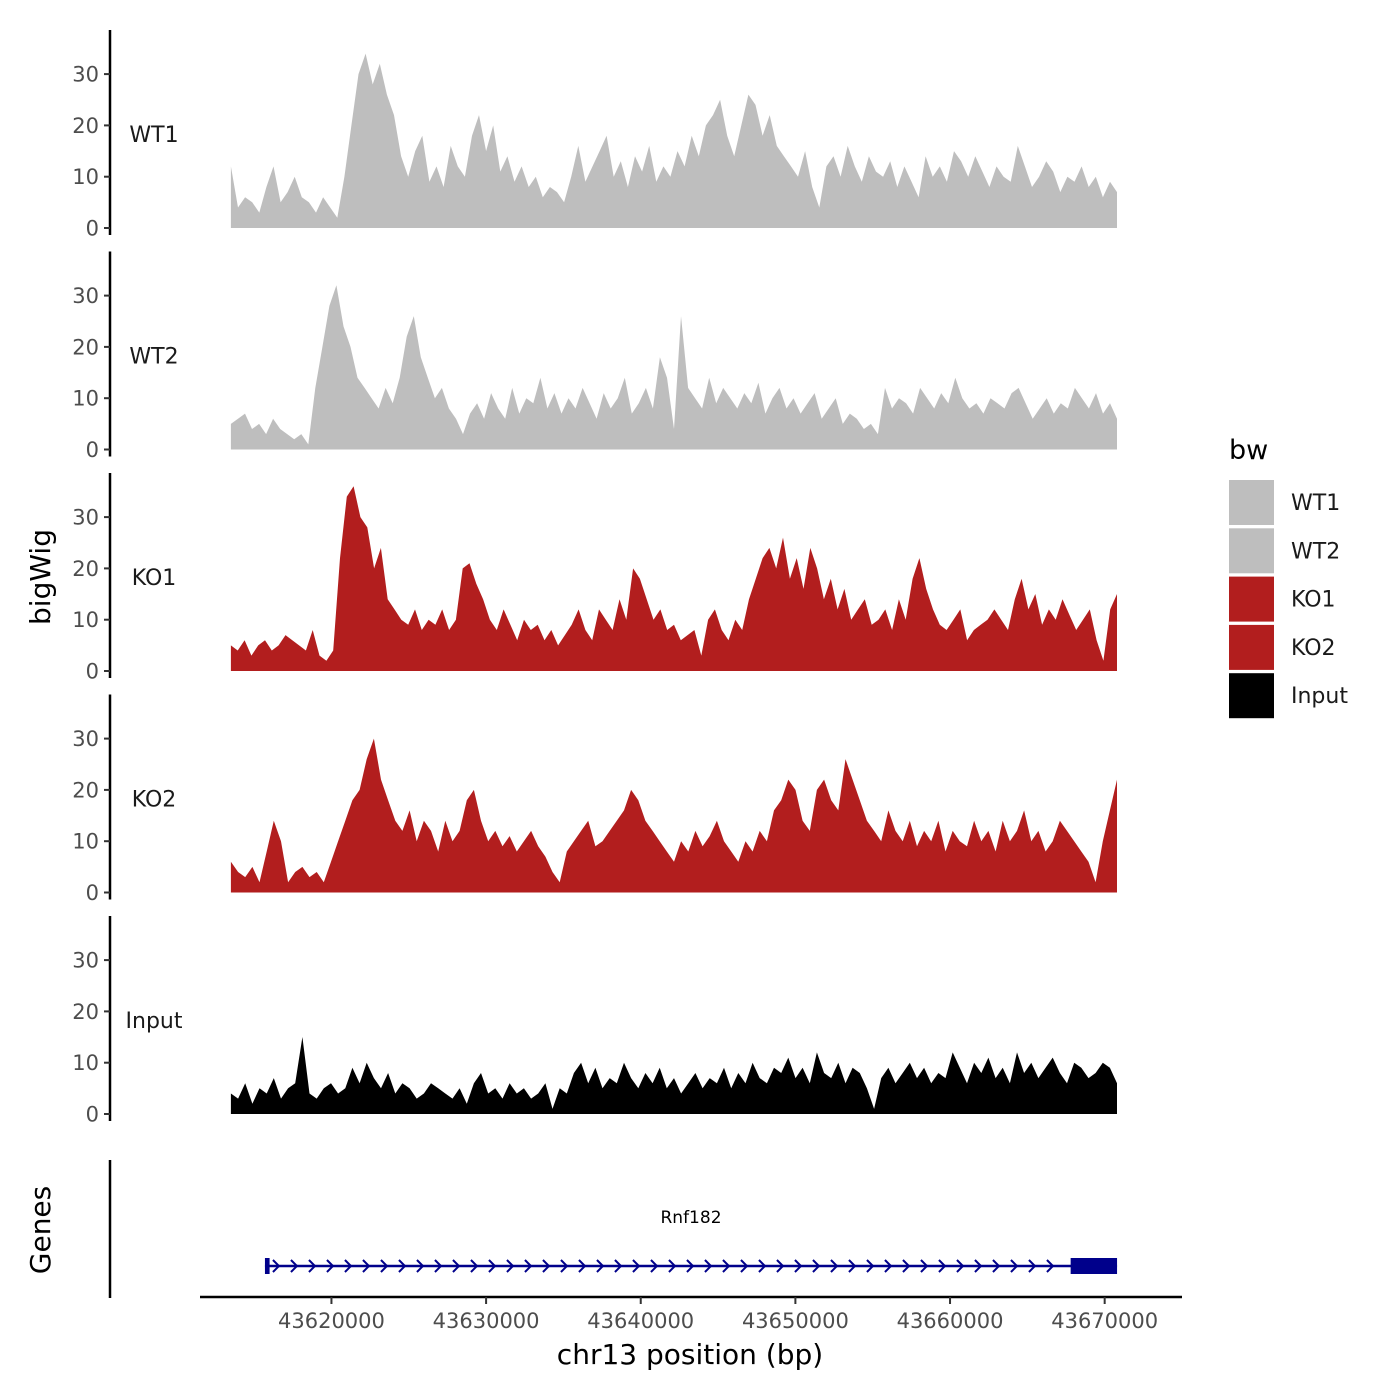 This screenshot has height=1400, width=1400. I want to click on track-label: Input, so click(154, 1021).